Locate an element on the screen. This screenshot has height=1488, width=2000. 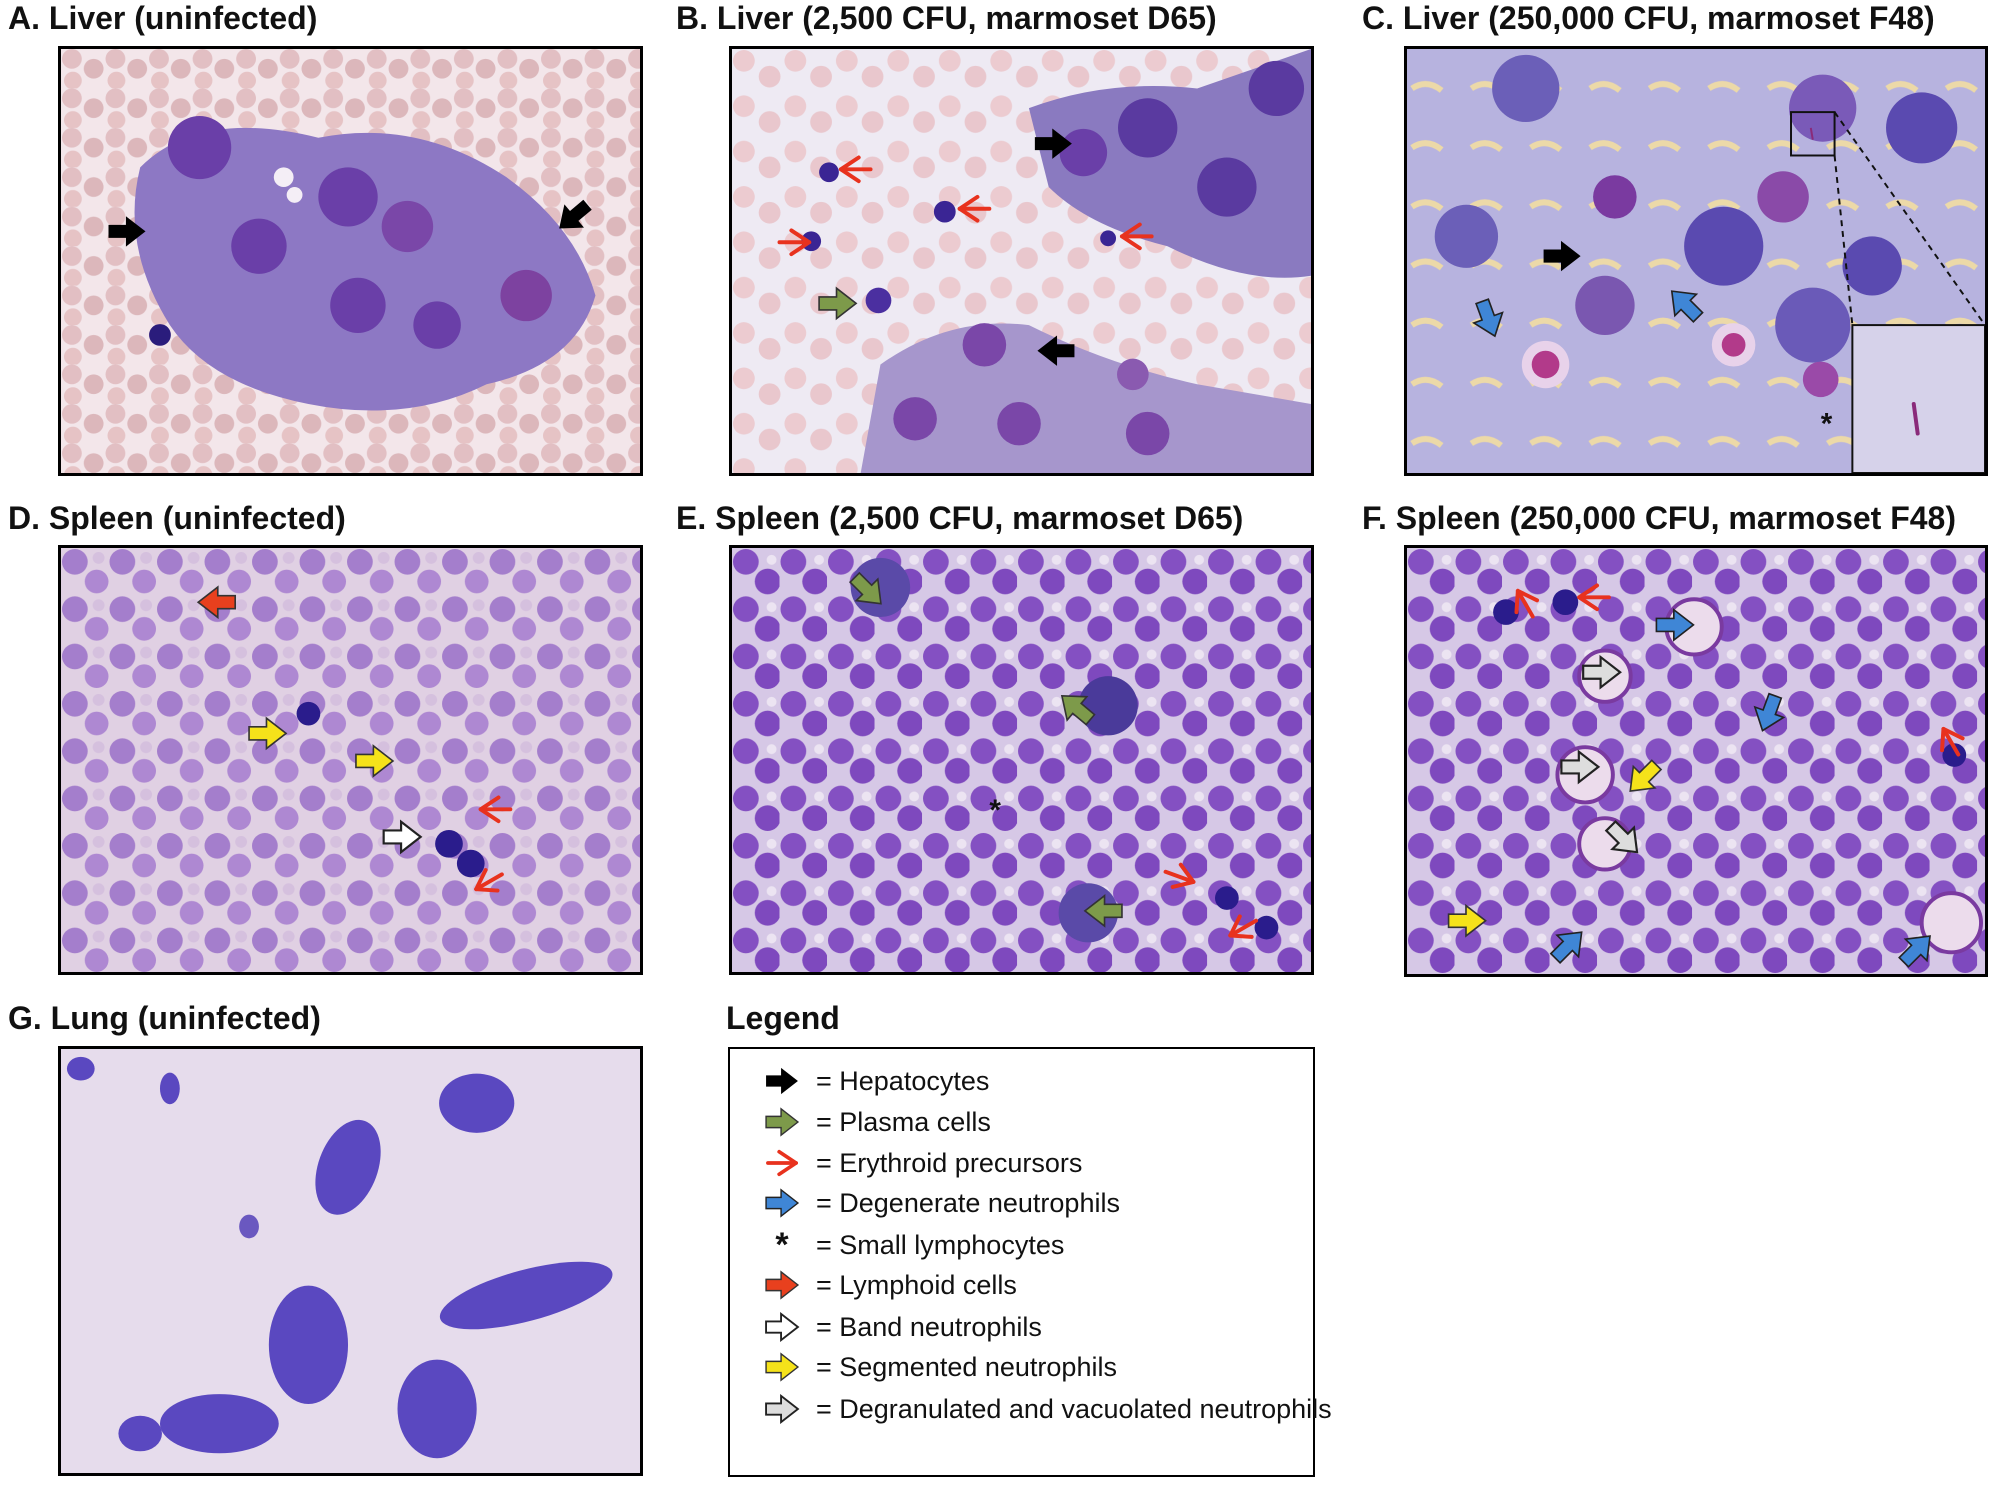
panel-a-micrograph is located at coordinates (350, 261).